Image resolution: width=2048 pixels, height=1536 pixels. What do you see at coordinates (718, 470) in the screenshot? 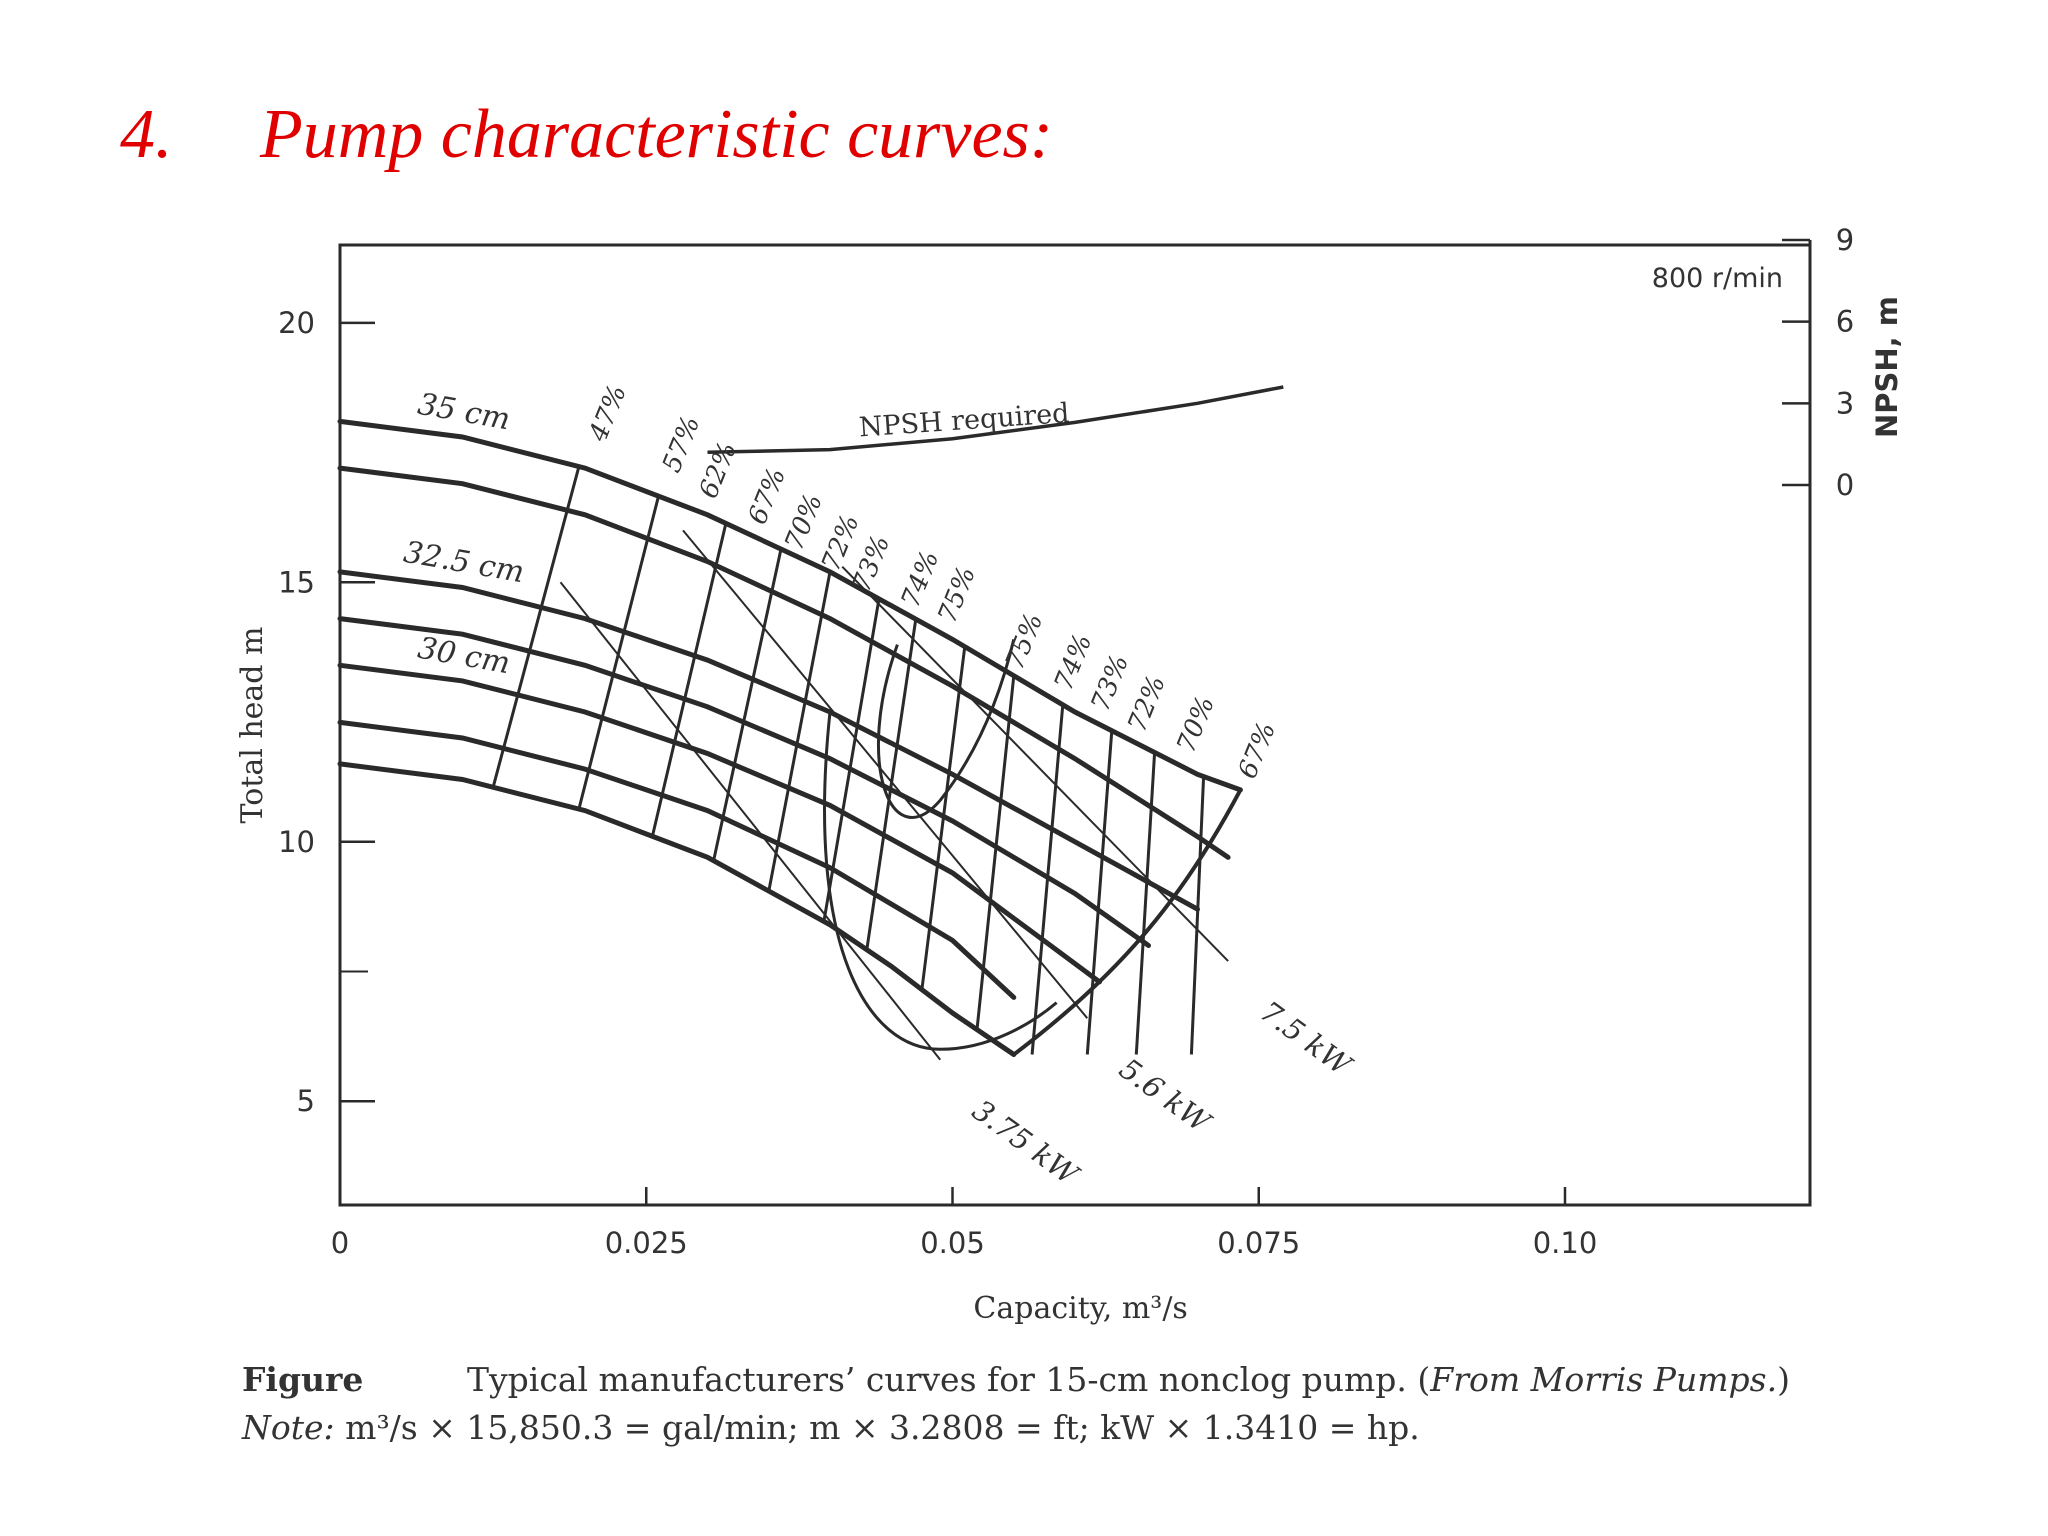
I see `efficiency-label: 62%` at bounding box center [718, 470].